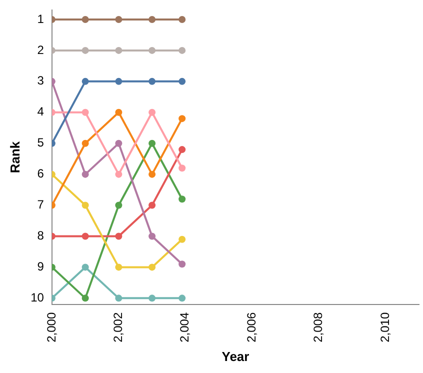  Describe the element at coordinates (51, 327) in the screenshot. I see `x-tick-label: 2,000` at that location.